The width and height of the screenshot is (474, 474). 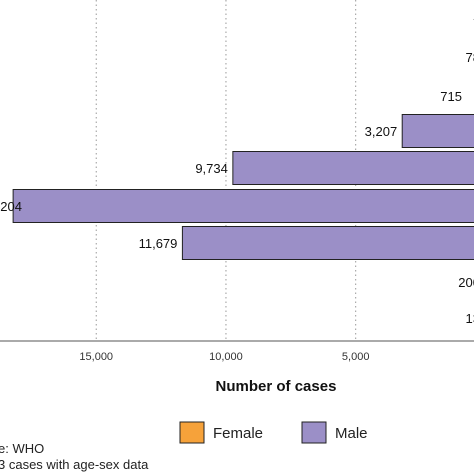 I want to click on source-note: e: WHO, so click(x=22, y=448).